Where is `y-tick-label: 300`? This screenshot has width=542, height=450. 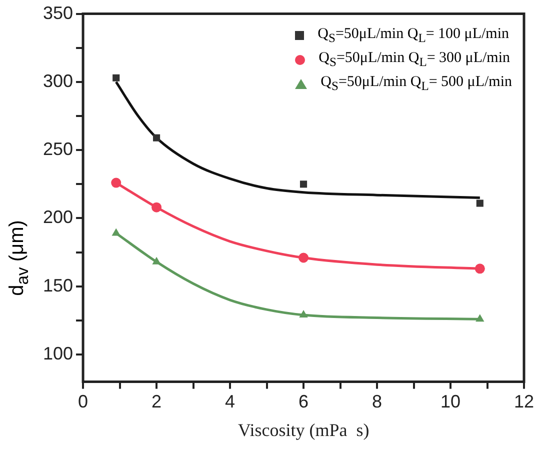
y-tick-label: 300 is located at coordinates (58, 80).